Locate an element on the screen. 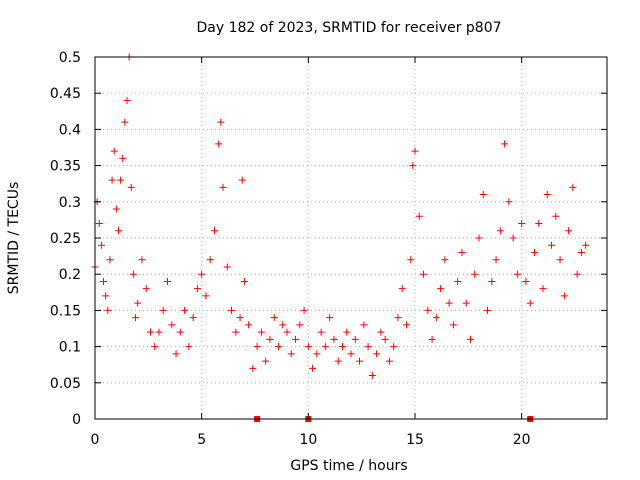 Image resolution: width=640 pixels, height=480 pixels. x-axis-label: GPS time / hours is located at coordinates (348, 466).